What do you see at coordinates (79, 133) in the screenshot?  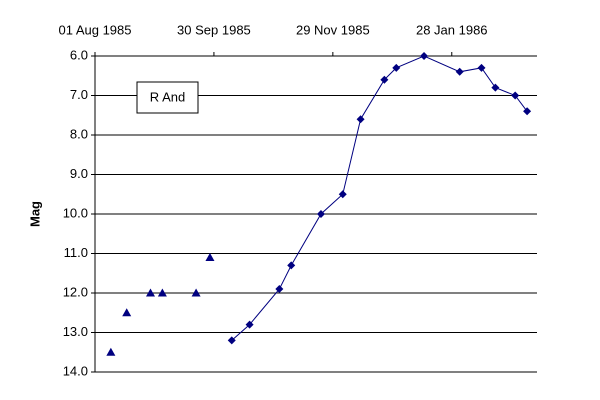 I see `y-tick-label: 8.0` at bounding box center [79, 133].